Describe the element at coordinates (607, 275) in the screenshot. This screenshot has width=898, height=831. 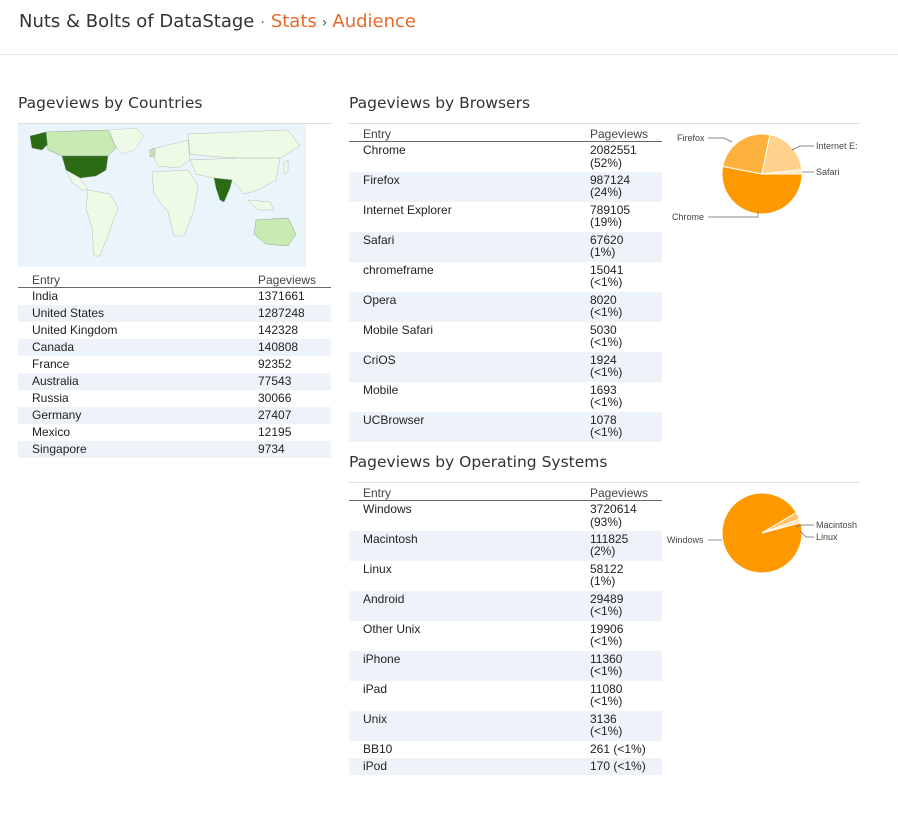
I see `browser-pageviews: 15041 (<1%)` at that location.